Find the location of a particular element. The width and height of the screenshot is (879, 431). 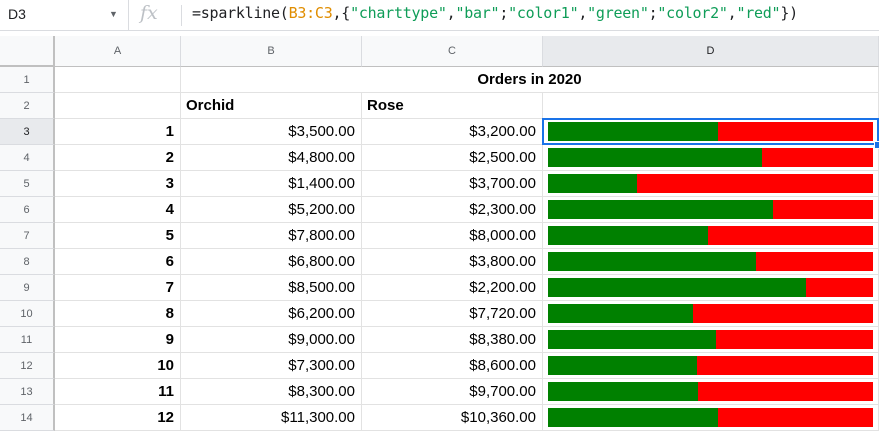

rose-value-cell: $3,700.00 is located at coordinates (452, 184).